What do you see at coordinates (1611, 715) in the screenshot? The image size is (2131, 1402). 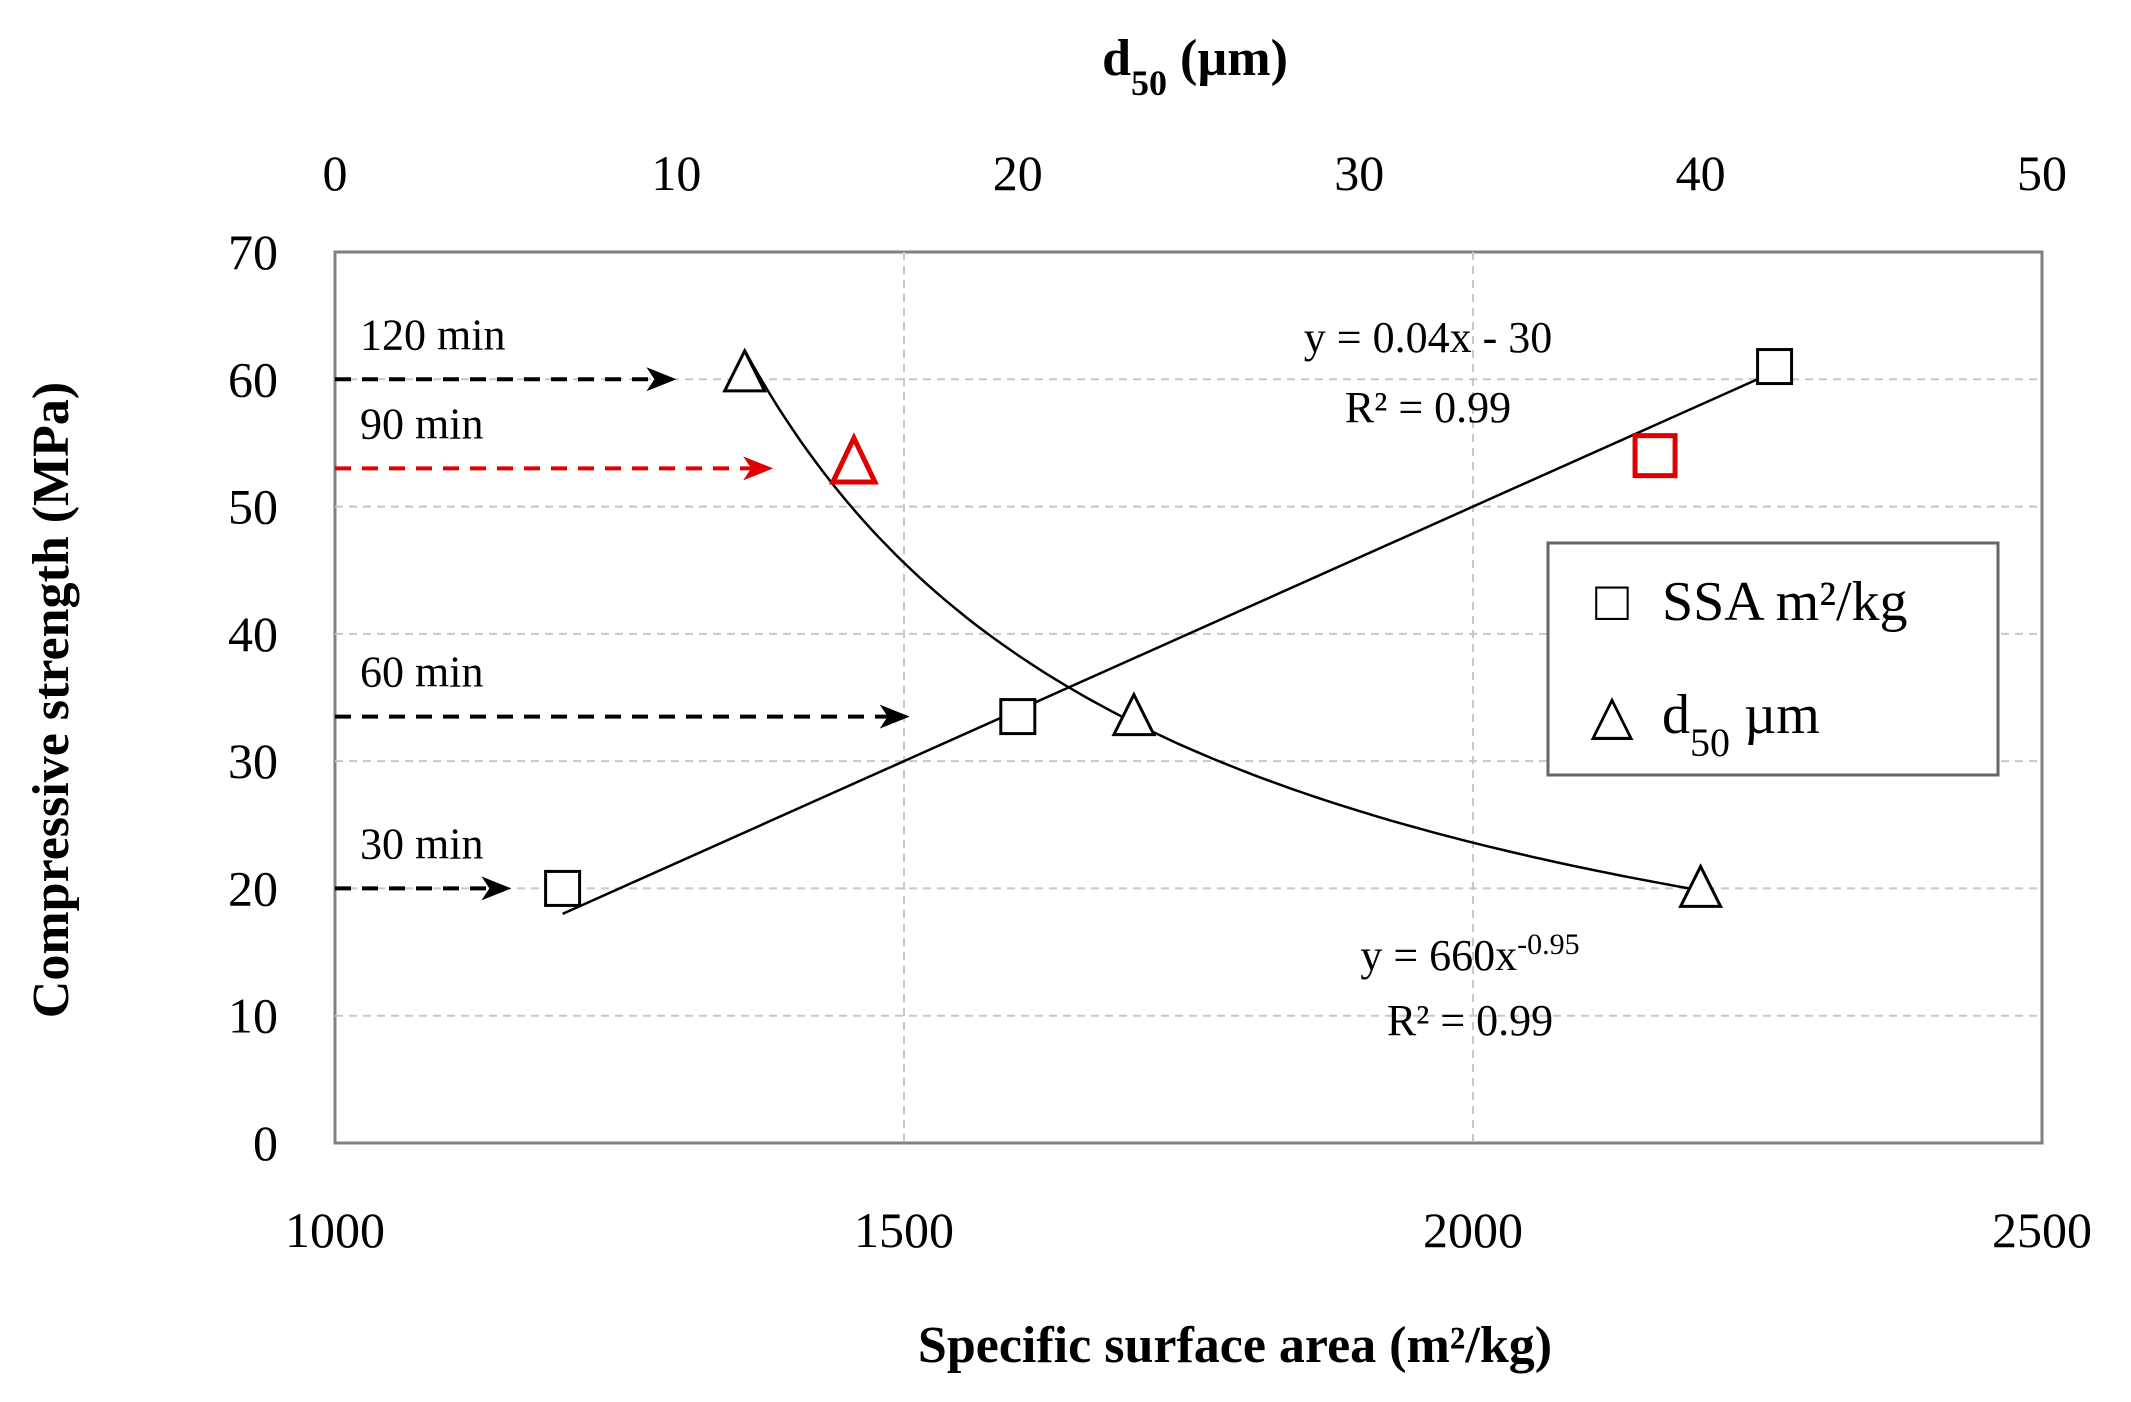 I see `legend-symbol-triangle: △` at bounding box center [1611, 715].